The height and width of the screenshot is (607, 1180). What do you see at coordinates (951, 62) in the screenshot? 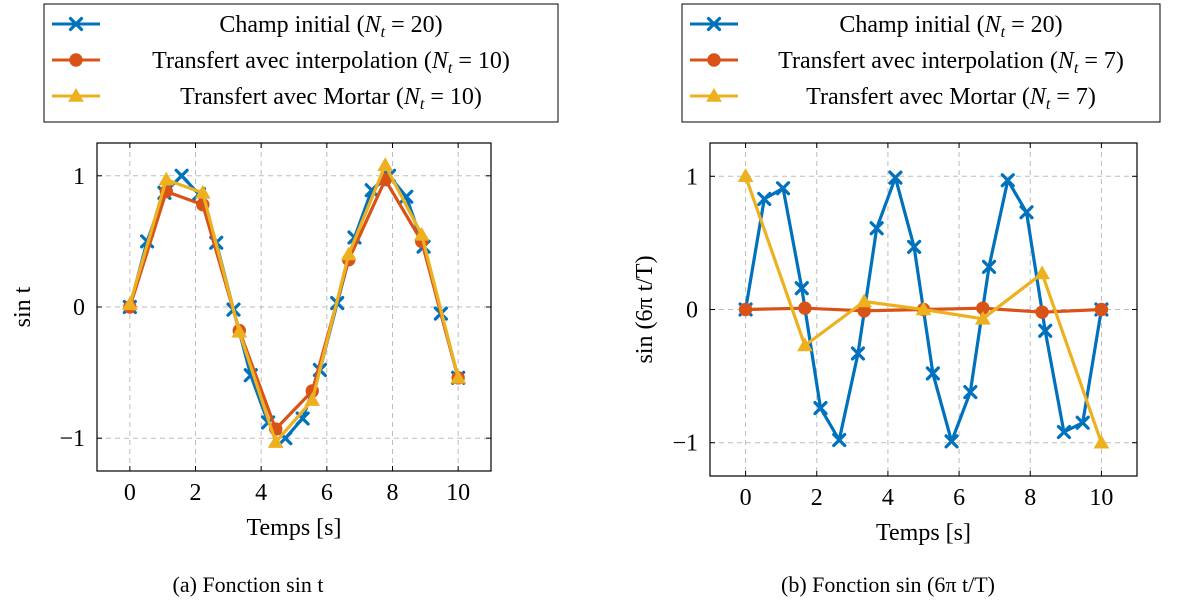
I see `legend-label: Transfert avec interpolation (Nt = 7)` at bounding box center [951, 62].